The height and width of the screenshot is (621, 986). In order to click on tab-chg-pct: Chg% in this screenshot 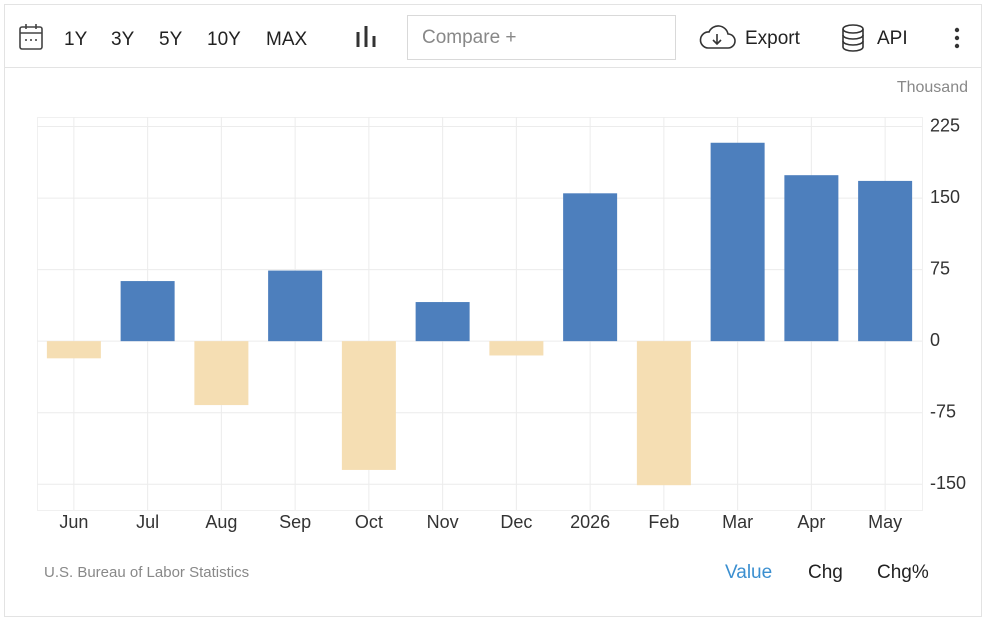, I will do `click(903, 572)`.